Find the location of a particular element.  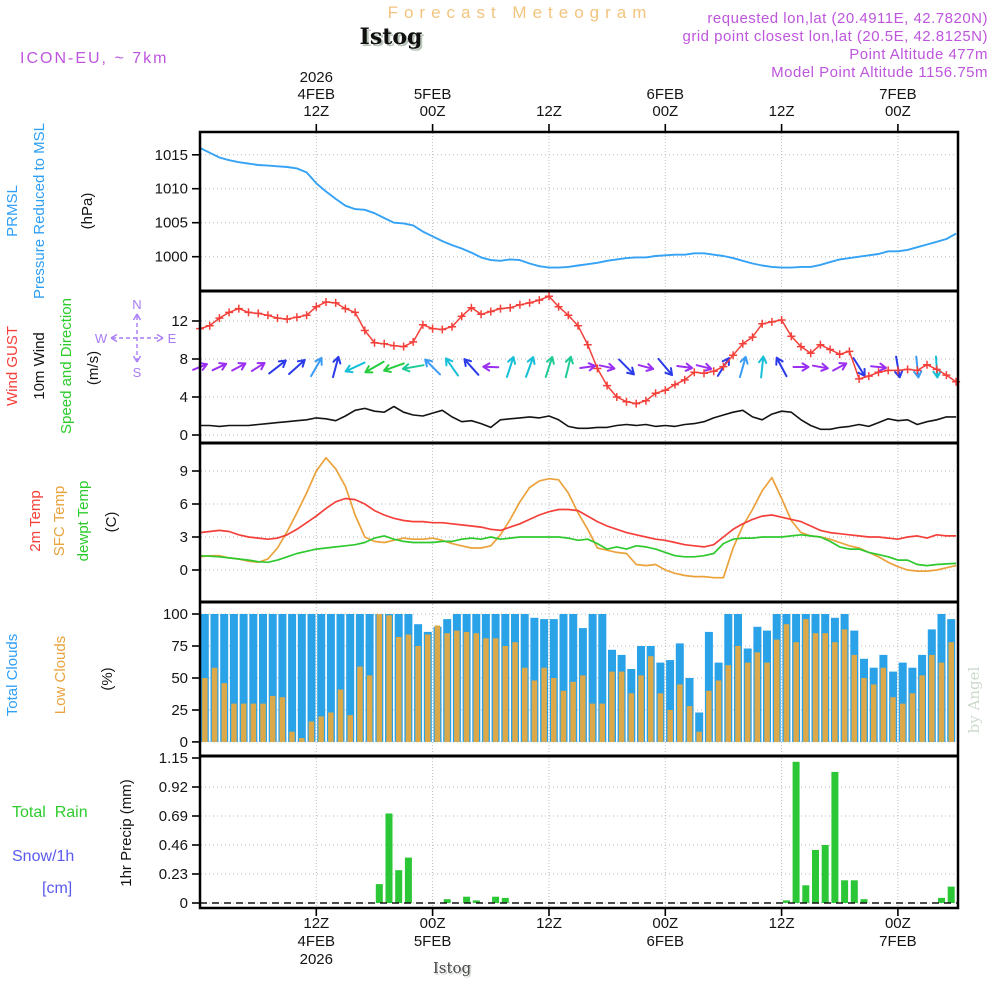

y-tick-label: 1015 is located at coordinates (171, 155).